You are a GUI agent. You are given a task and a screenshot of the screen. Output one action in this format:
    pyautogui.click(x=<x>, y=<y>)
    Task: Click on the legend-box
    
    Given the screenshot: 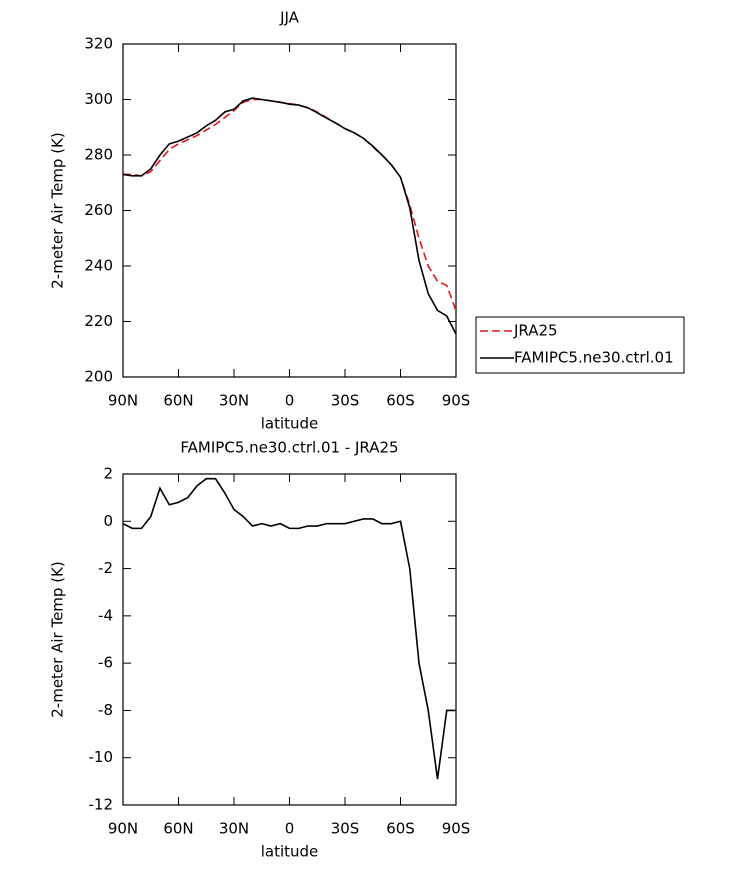 What is the action you would take?
    pyautogui.click(x=580, y=345)
    